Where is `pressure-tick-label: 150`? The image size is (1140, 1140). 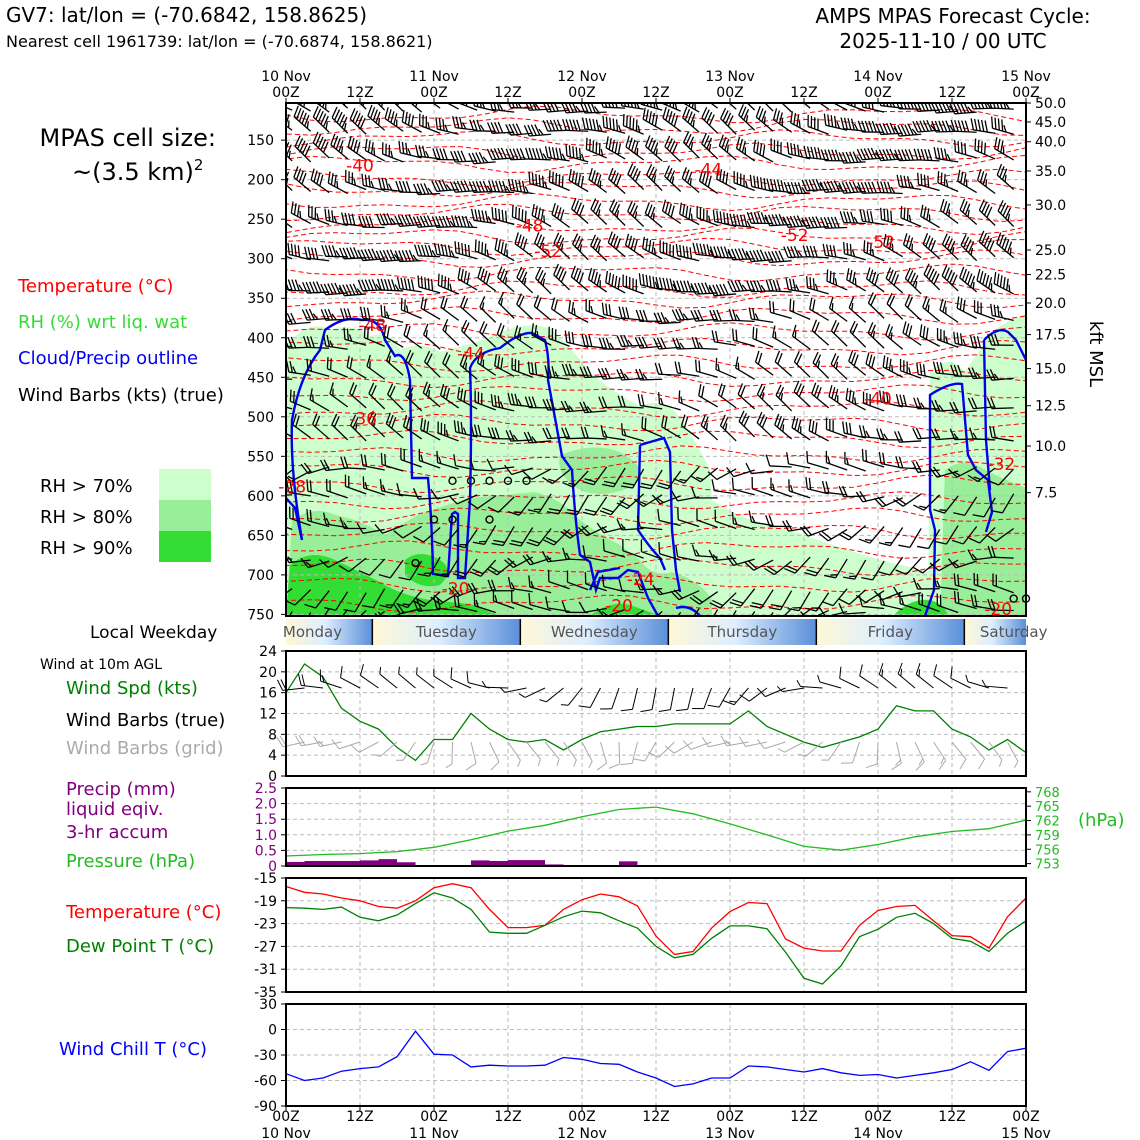
pressure-tick-label: 150 is located at coordinates (260, 141).